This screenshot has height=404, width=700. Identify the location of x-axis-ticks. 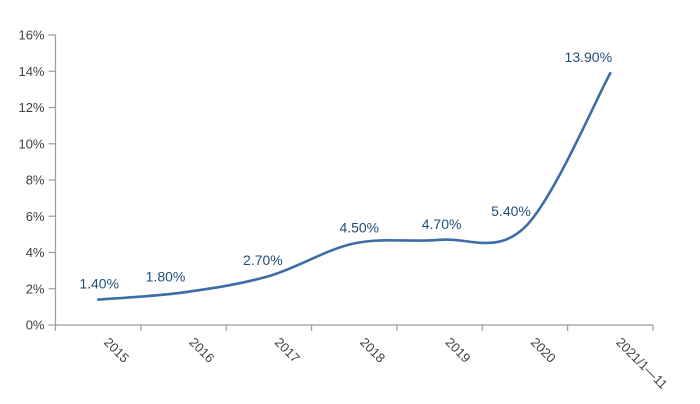
(354, 328).